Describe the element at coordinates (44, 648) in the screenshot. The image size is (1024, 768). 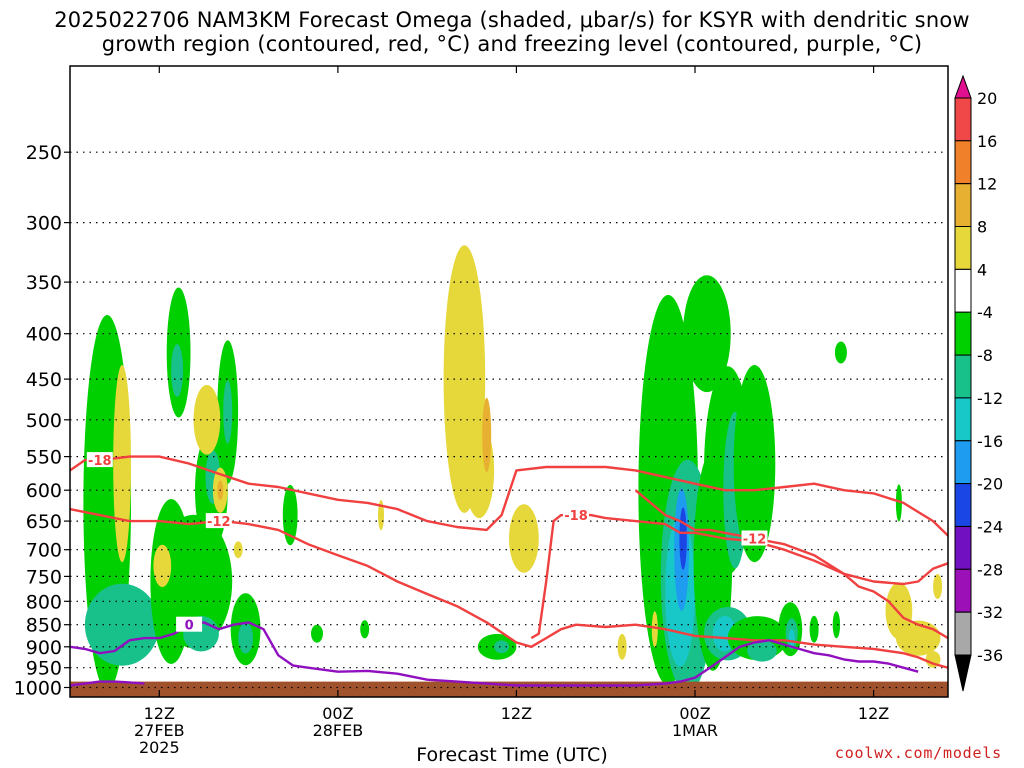
I see `ytick-label-900: 900` at that location.